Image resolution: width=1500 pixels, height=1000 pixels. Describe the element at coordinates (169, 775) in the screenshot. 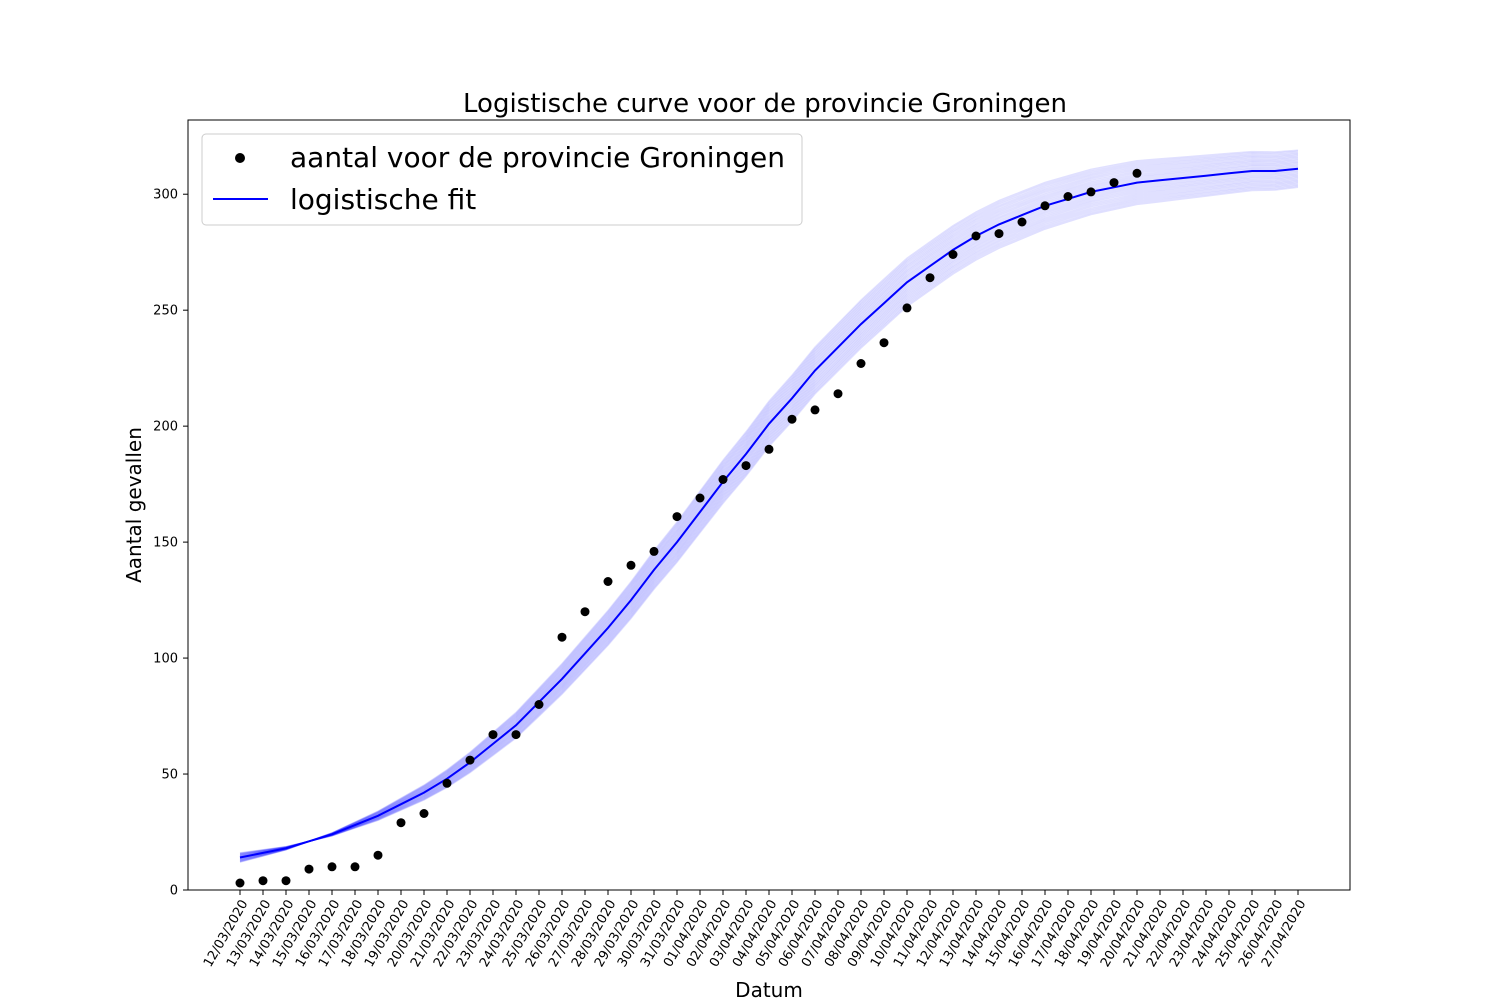

I see `y-tick-label: 50` at that location.